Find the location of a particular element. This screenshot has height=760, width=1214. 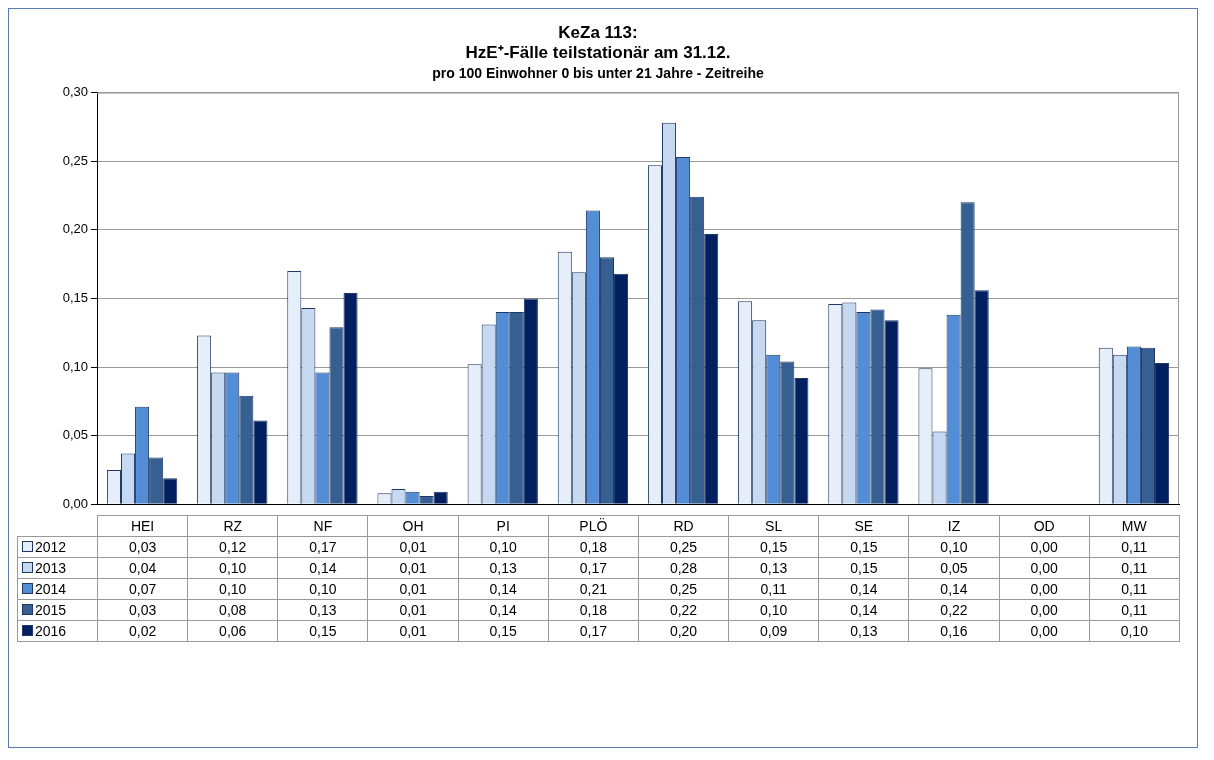

chart-title: KeZa 113: HzE⁺-Fälle teilstationär am 31.12. is located at coordinates (598, 42).